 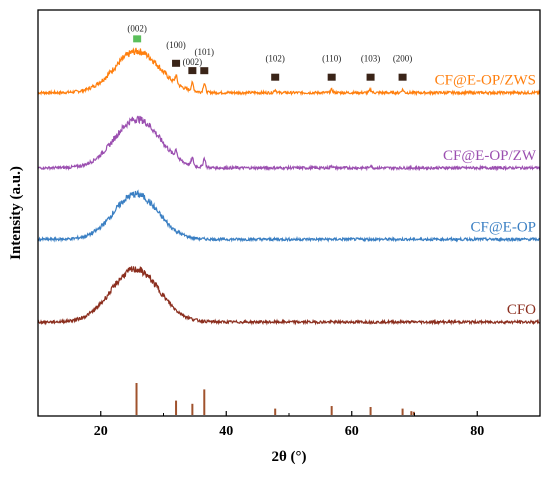 I want to click on peak-markers: (002)(100)(002)(101)(102) (110) (103) (200), so click(x=270, y=52).